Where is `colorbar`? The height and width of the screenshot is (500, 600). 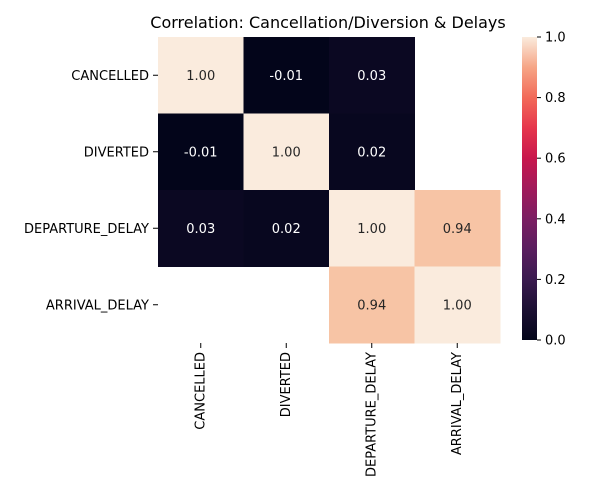
colorbar is located at coordinates (529, 188).